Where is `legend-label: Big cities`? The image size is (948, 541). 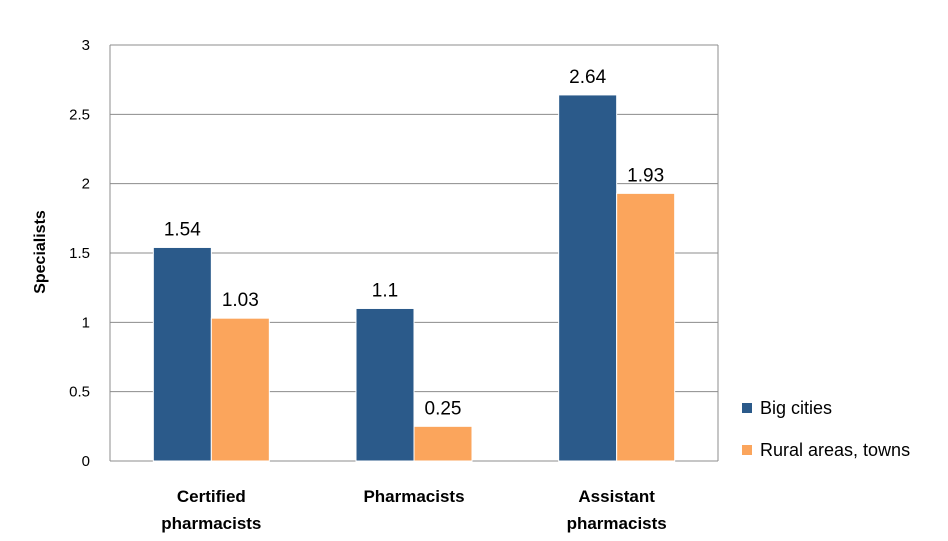 legend-label: Big cities is located at coordinates (796, 408).